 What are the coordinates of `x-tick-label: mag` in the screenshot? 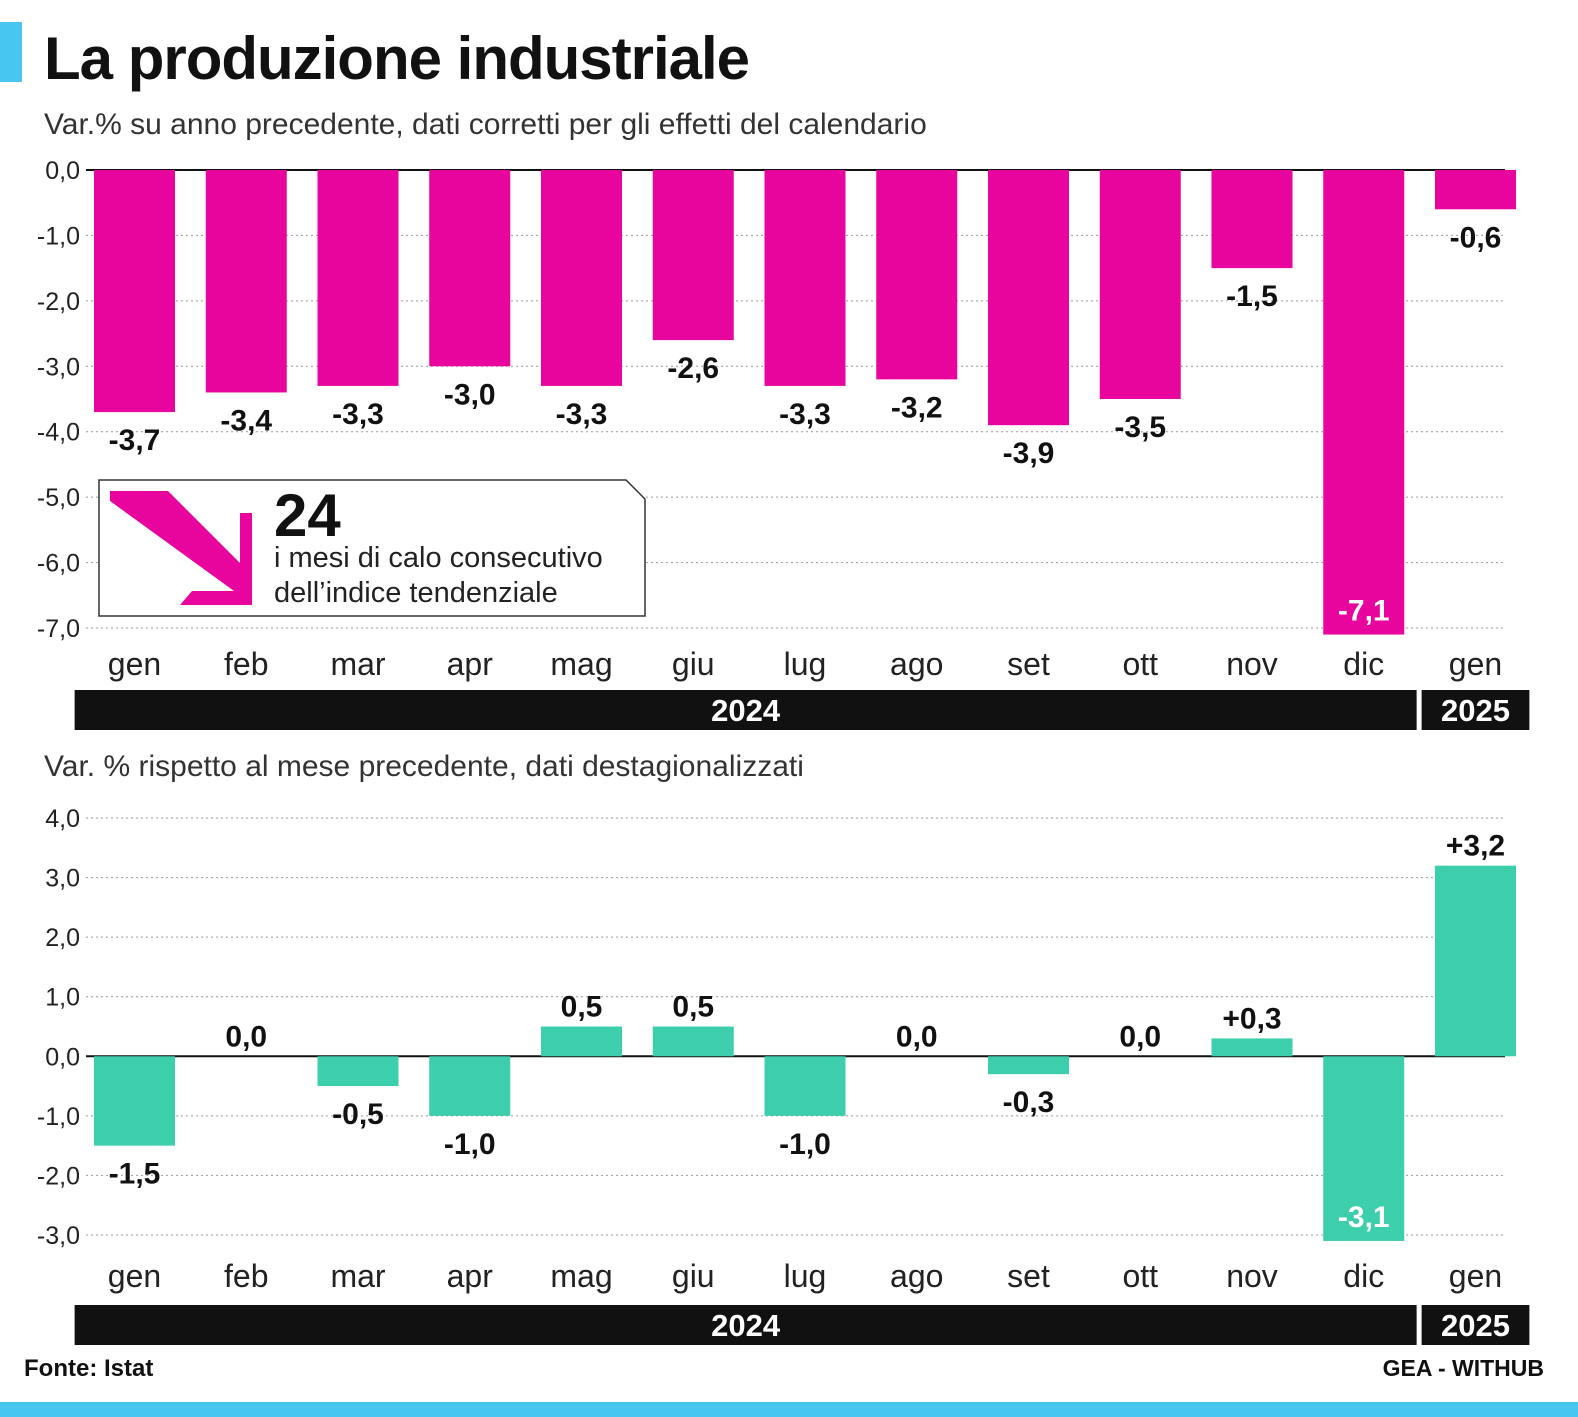 It's located at (581, 664).